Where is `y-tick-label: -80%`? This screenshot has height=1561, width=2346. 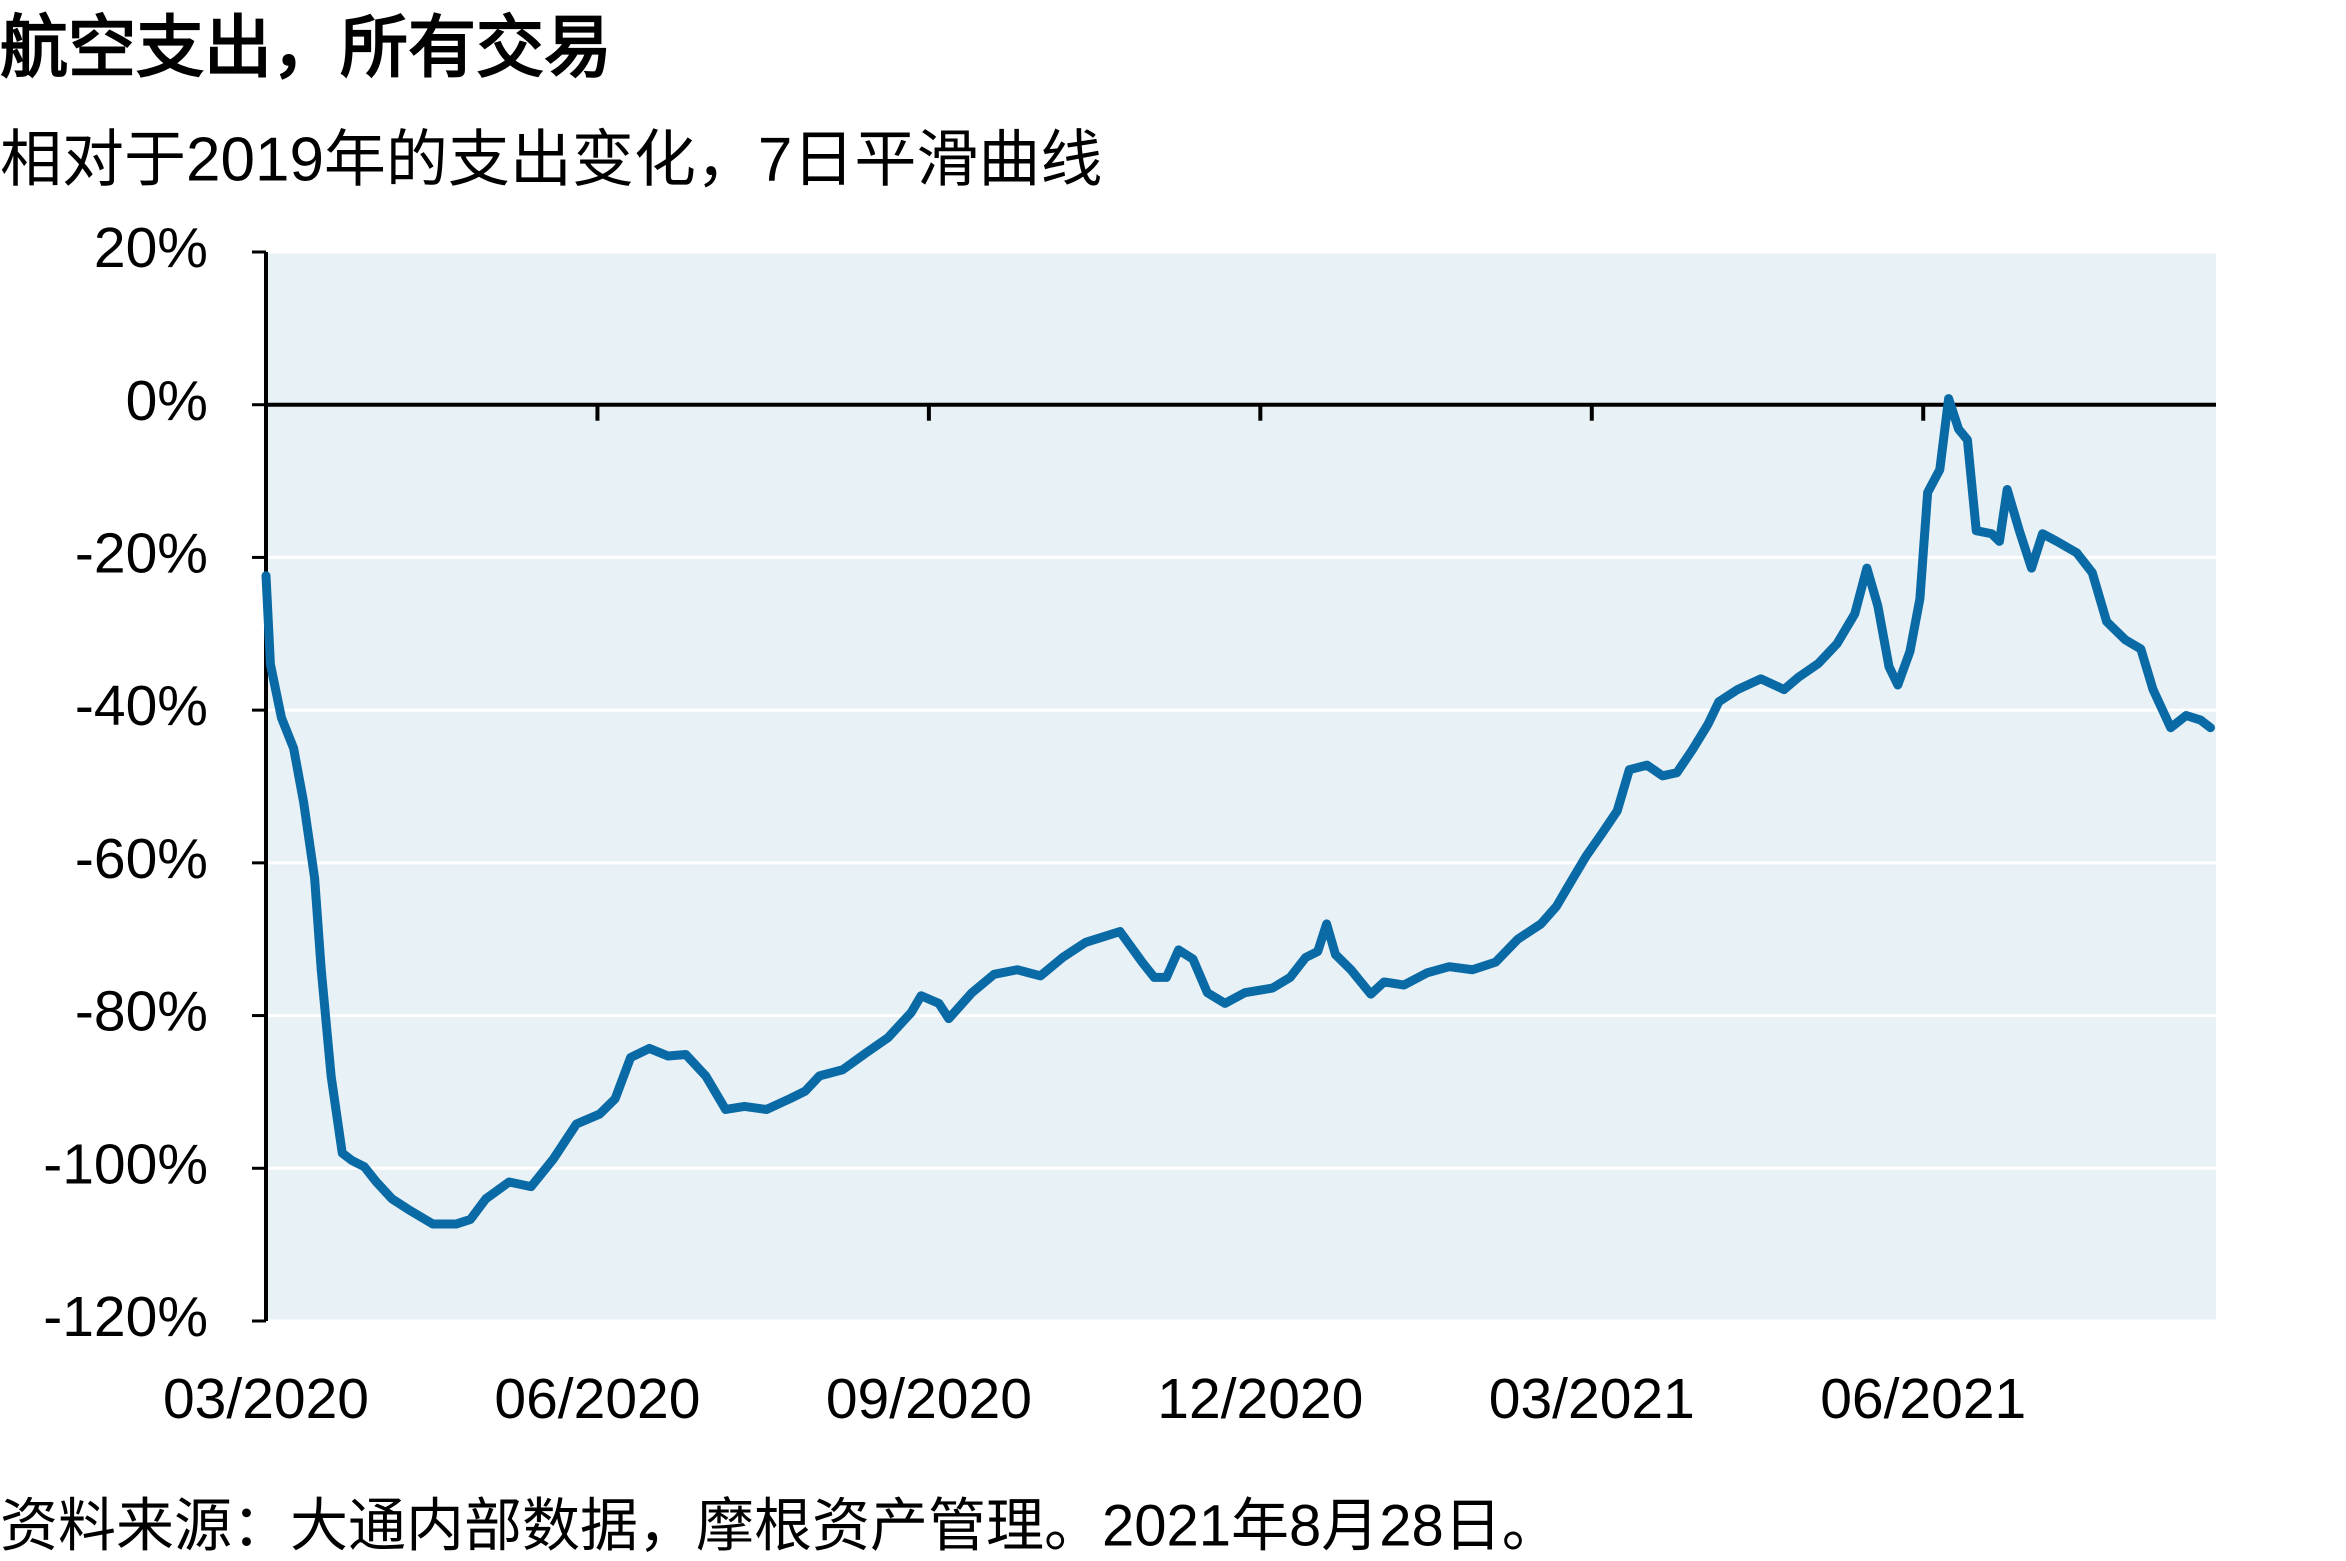
y-tick-label: -80% is located at coordinates (141, 1012).